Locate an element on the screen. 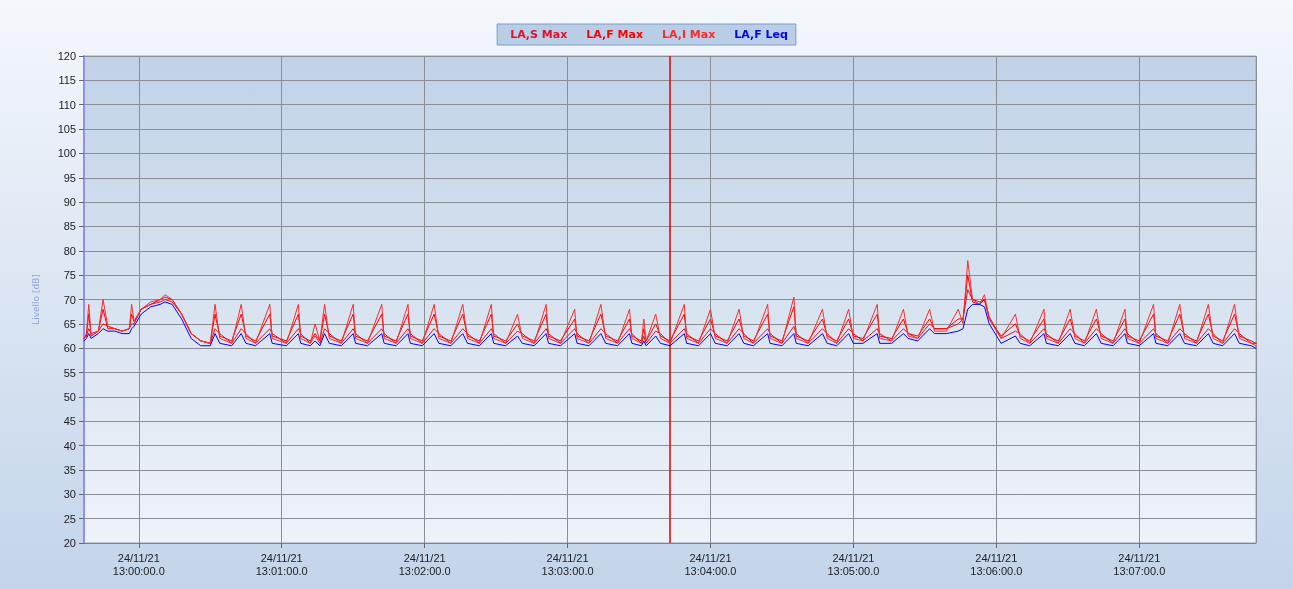 The width and height of the screenshot is (1293, 589). text: LA,F Max is located at coordinates (614, 34).